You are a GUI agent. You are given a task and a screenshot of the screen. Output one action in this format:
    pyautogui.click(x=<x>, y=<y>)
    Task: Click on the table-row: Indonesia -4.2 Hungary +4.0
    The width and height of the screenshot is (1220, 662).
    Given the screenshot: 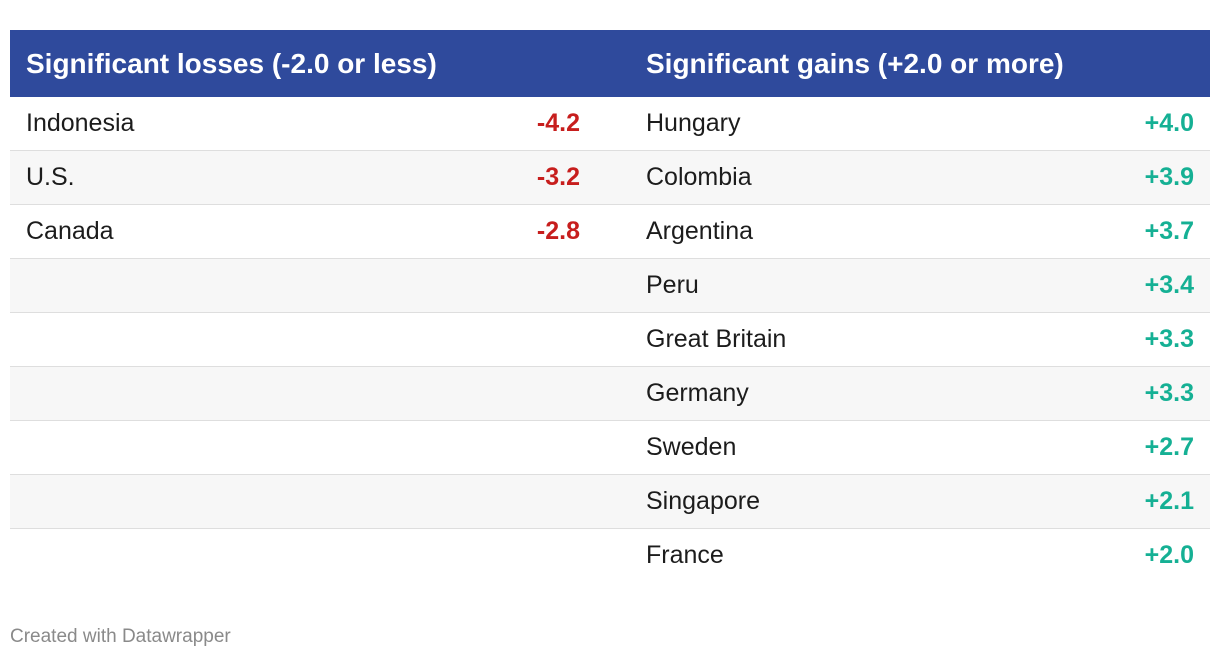 What is the action you would take?
    pyautogui.click(x=610, y=124)
    